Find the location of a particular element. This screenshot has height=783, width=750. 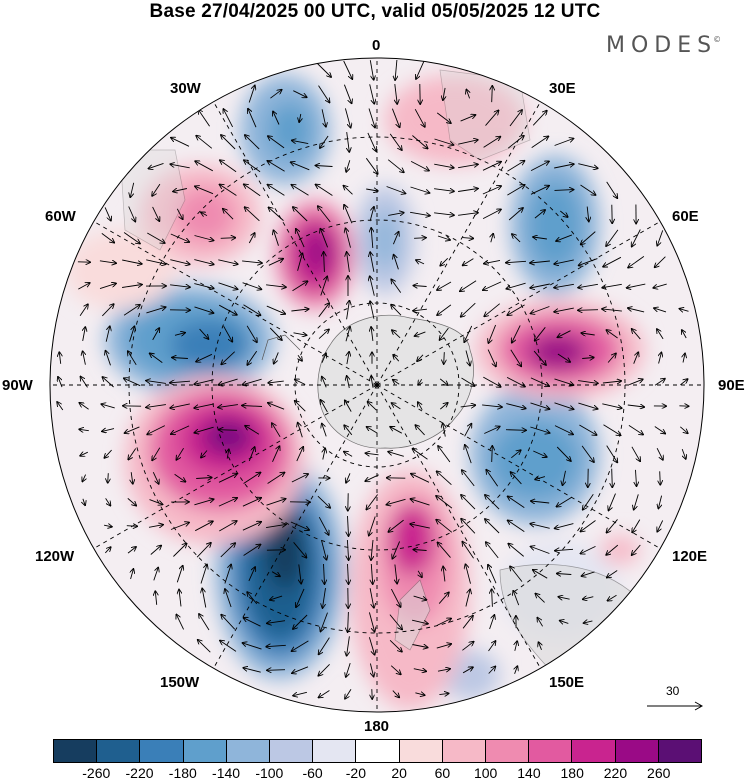

lon-label-150w: 150W is located at coordinates (180, 682).